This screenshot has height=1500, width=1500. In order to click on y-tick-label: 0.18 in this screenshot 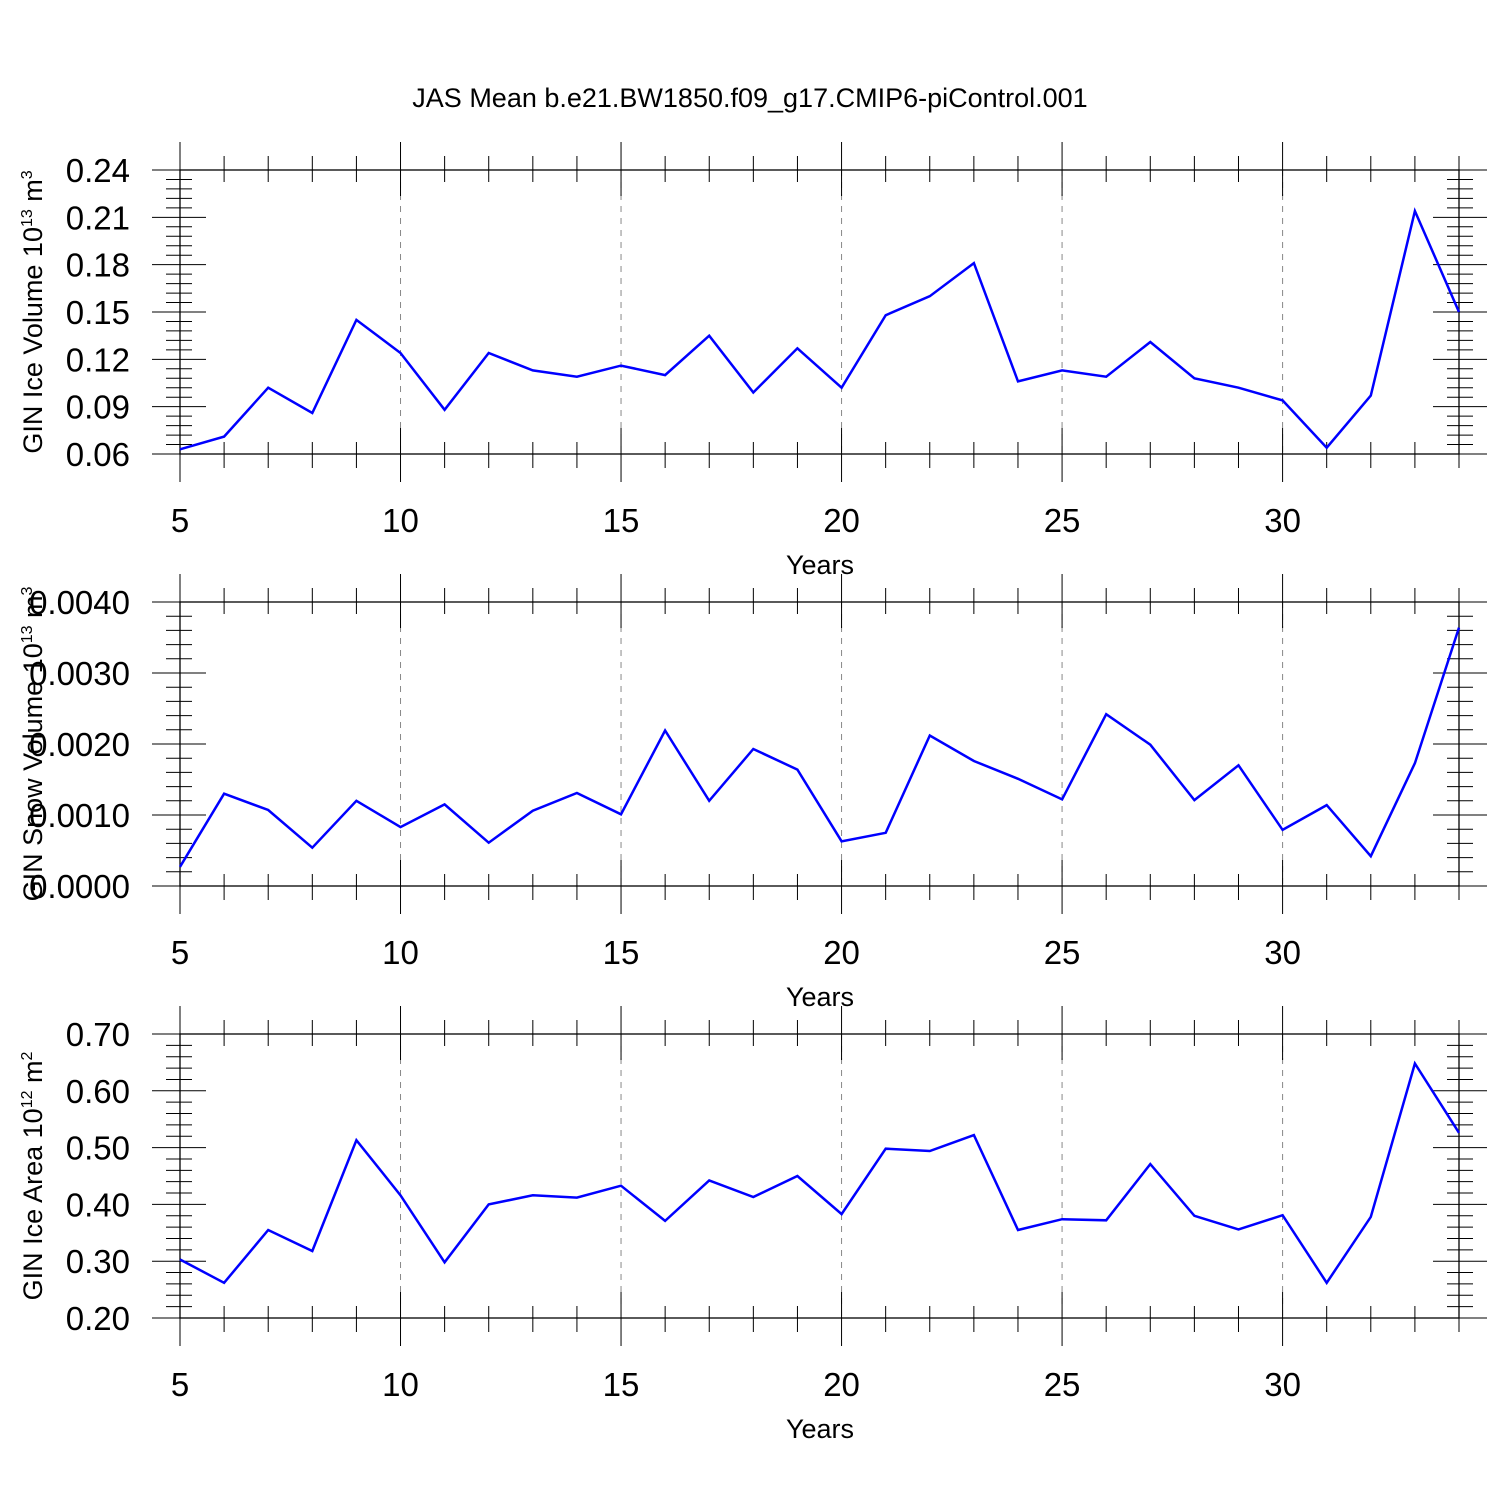, I will do `click(98, 265)`.